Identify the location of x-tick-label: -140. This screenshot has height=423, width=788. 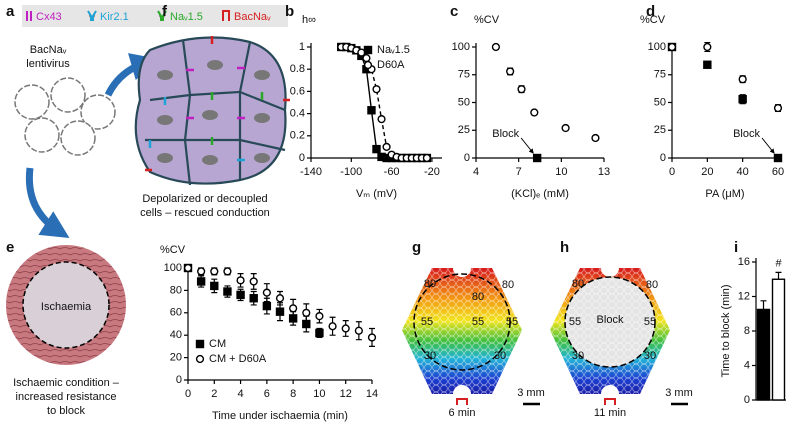
(311, 172).